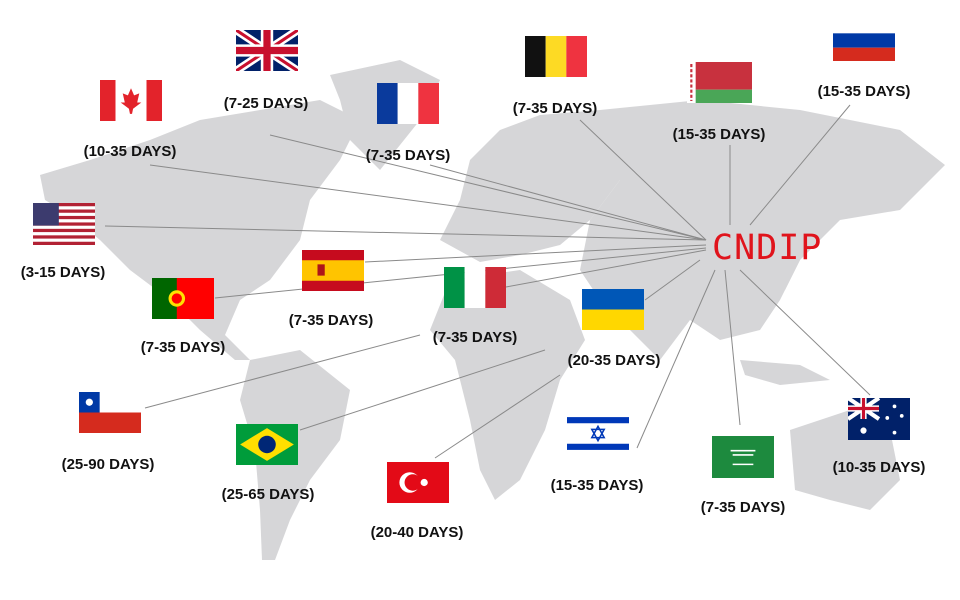  I want to click on turkey-flag-icon, so click(418, 482).